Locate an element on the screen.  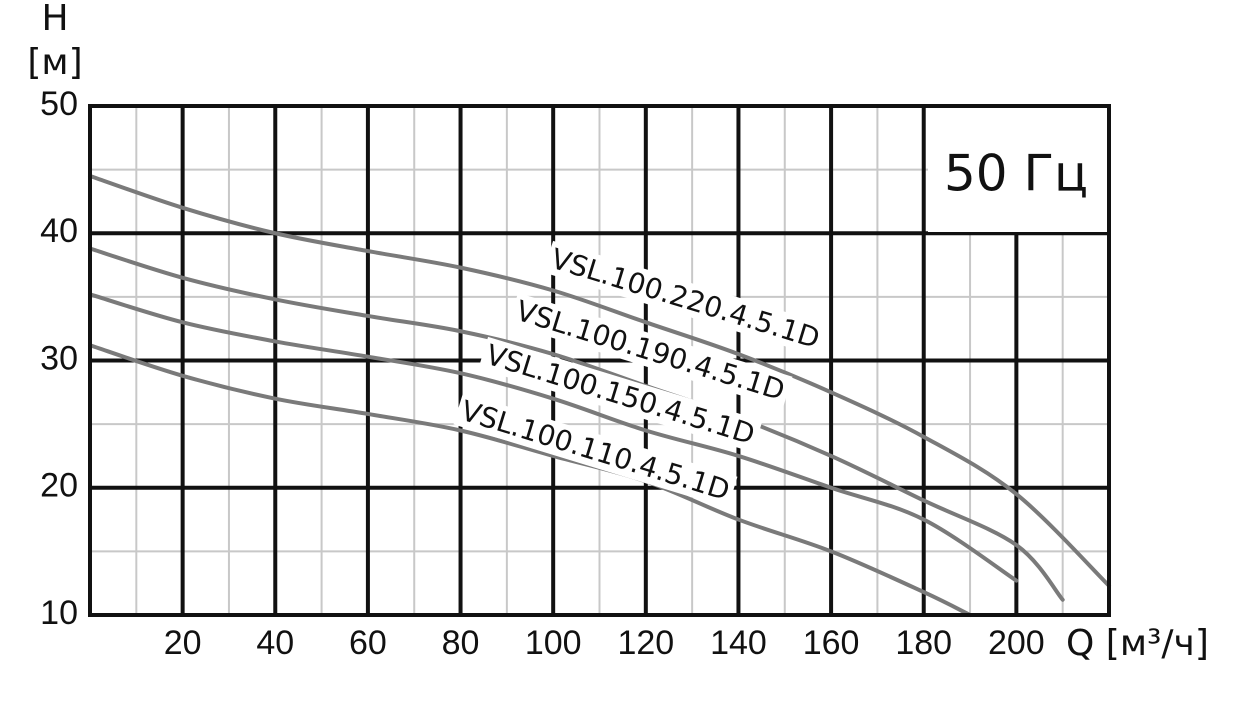
x-tick-label: 180 is located at coordinates (923, 643).